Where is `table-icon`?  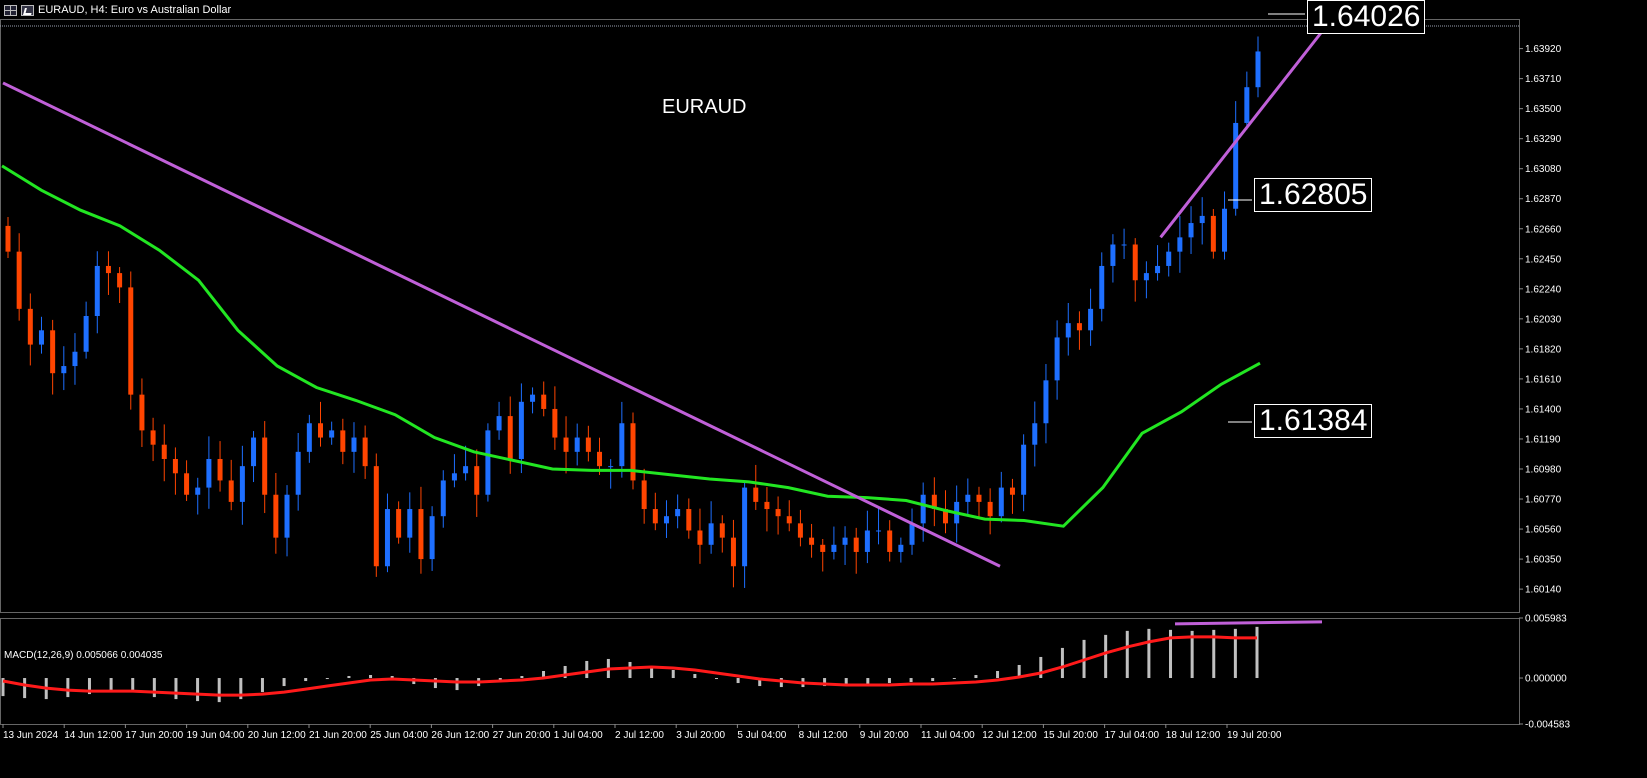
table-icon is located at coordinates (10, 10).